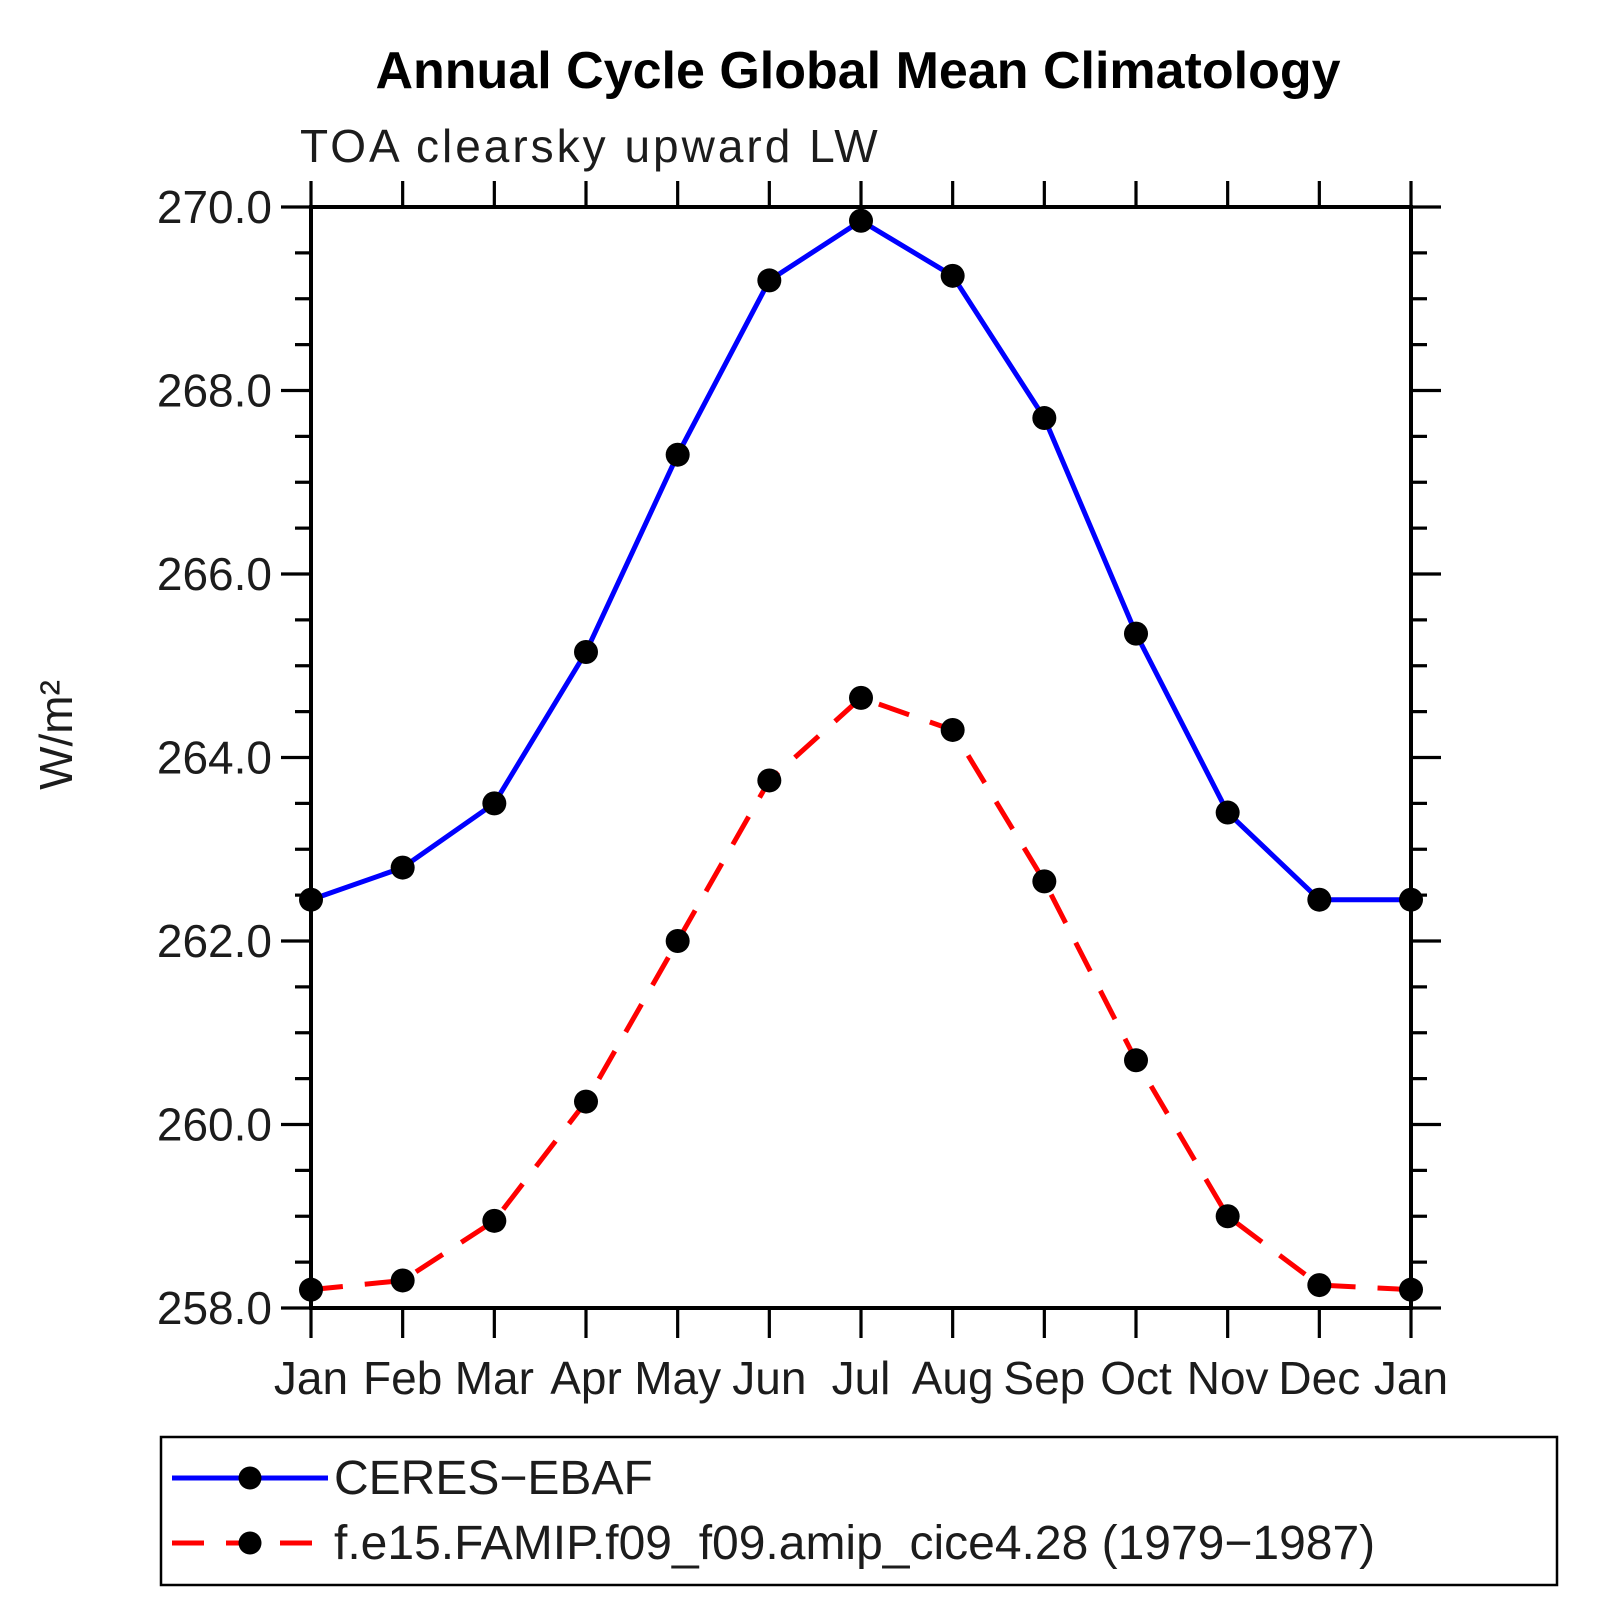 The width and height of the screenshot is (1619, 1619). Describe the element at coordinates (214, 758) in the screenshot. I see `y-tick-label: 264.0` at that location.